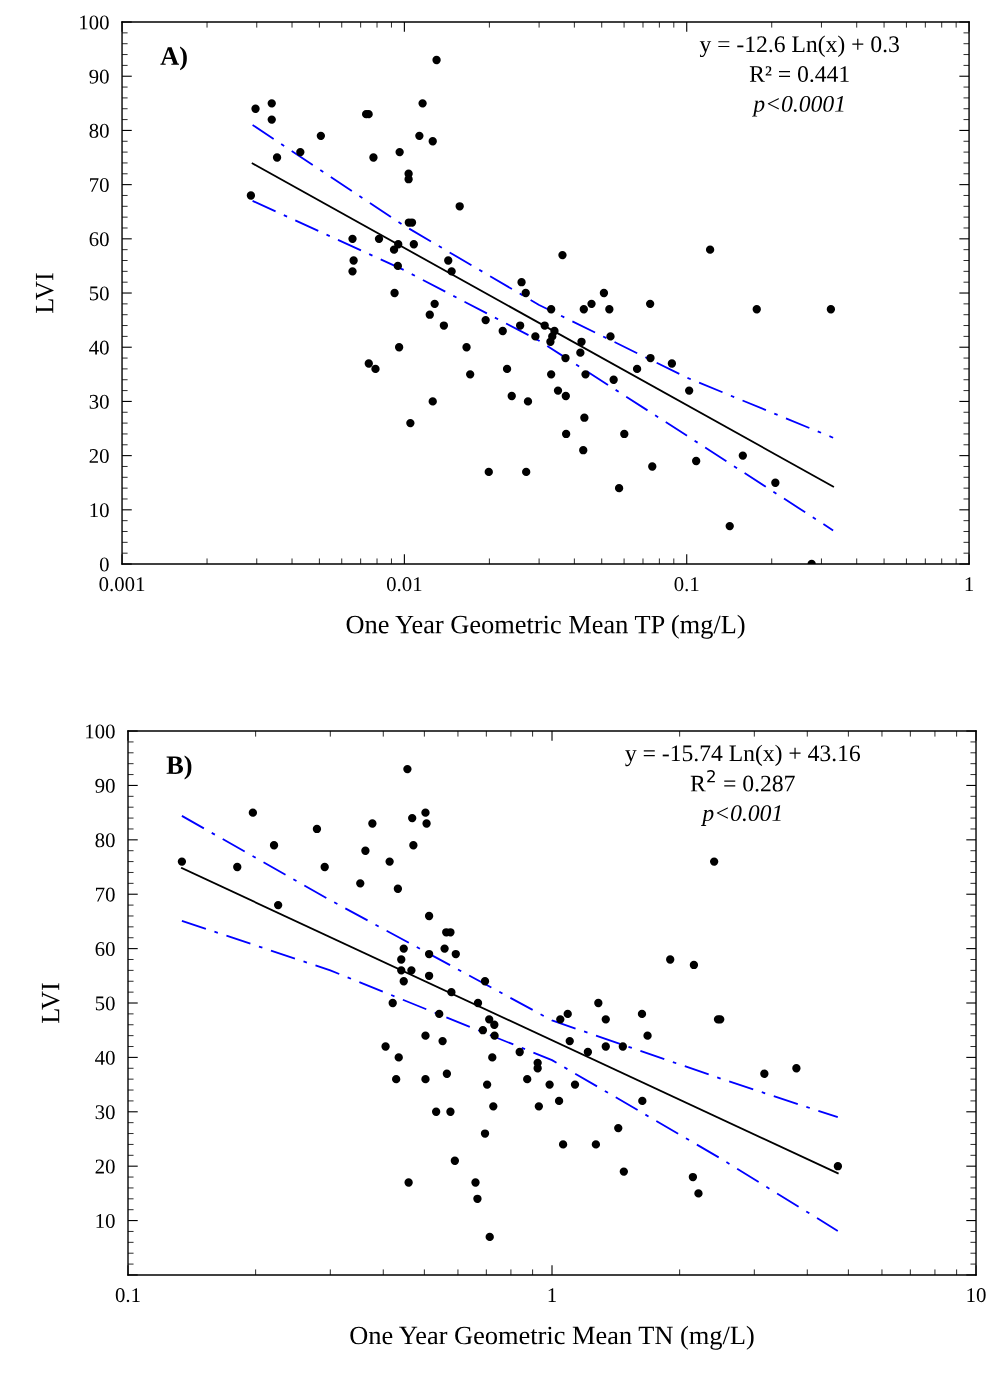 This screenshot has width=993, height=1377. What do you see at coordinates (173, 58) in the screenshot?
I see `annotation: A)` at bounding box center [173, 58].